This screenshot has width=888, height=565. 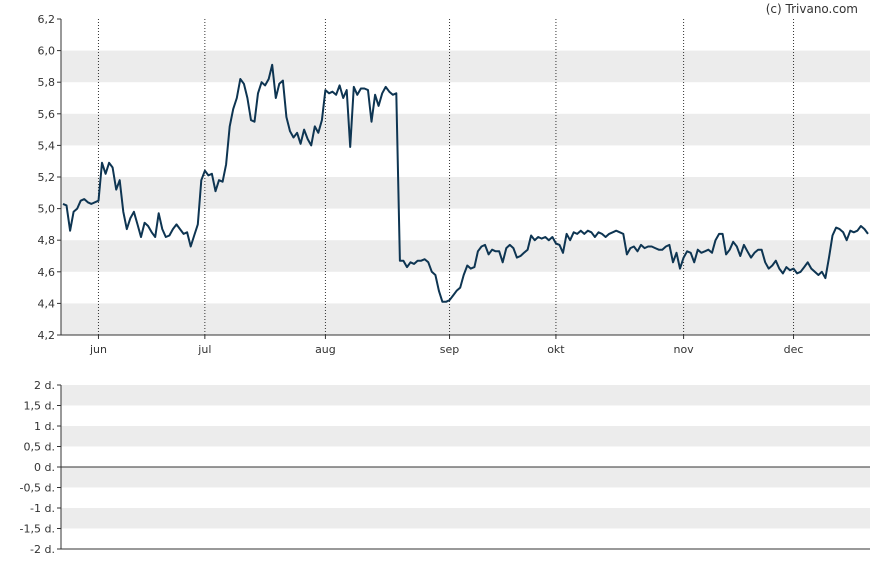 I want to click on y-tick-label: 4,2, so click(x=47, y=335).